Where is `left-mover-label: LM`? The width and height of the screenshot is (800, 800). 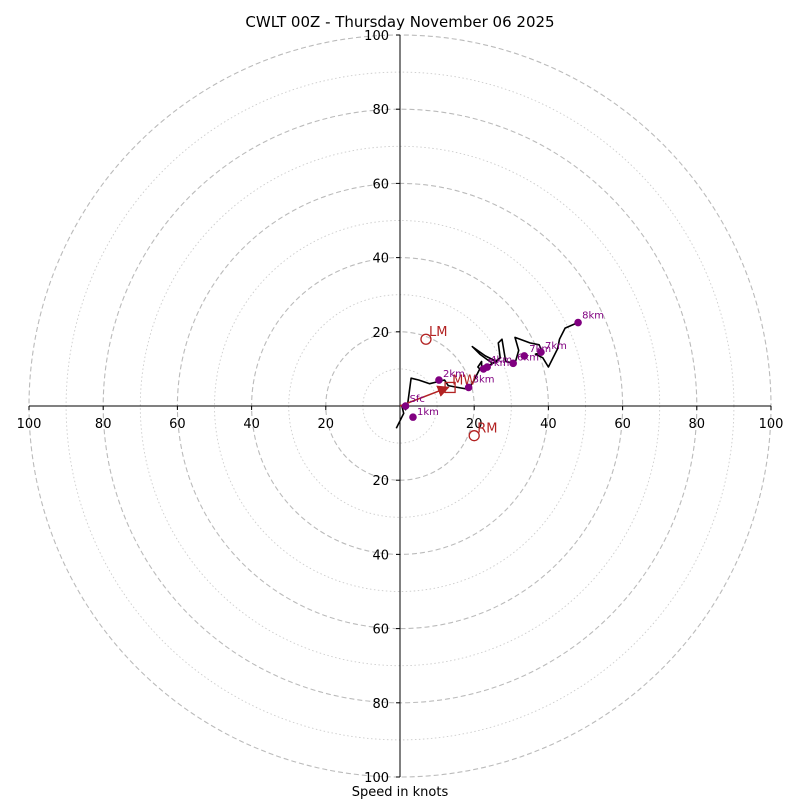
left-mover-label: LM is located at coordinates (438, 332).